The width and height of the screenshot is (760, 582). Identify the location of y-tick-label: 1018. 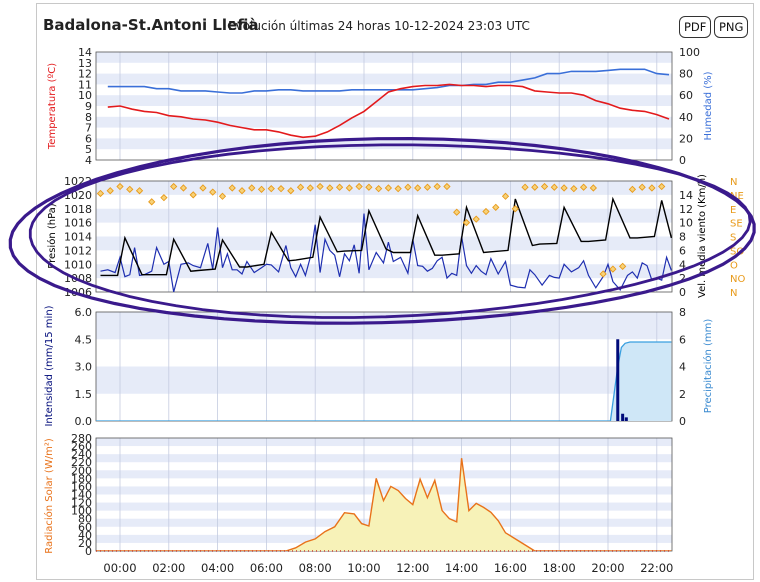
(78, 209).